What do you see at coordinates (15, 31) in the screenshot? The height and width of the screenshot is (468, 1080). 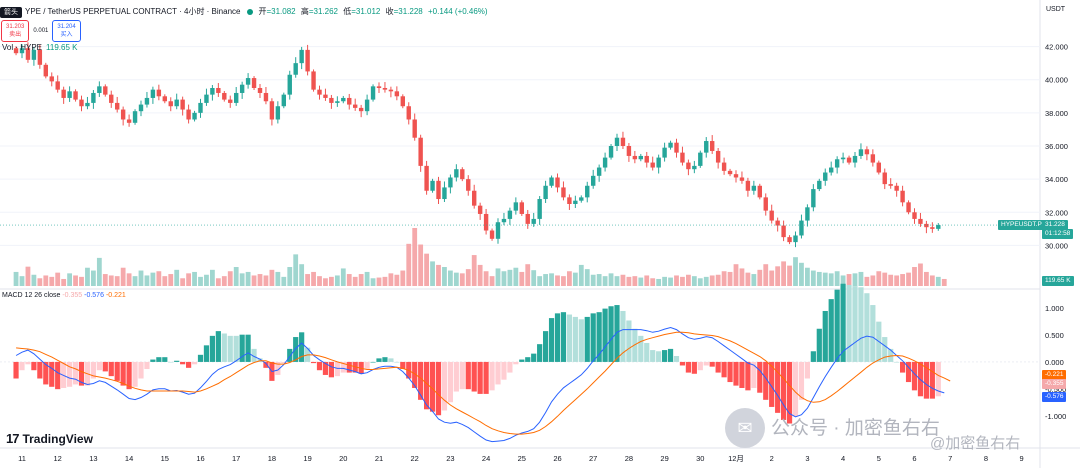 I see `sell-button: 31.203 卖出` at bounding box center [15, 31].